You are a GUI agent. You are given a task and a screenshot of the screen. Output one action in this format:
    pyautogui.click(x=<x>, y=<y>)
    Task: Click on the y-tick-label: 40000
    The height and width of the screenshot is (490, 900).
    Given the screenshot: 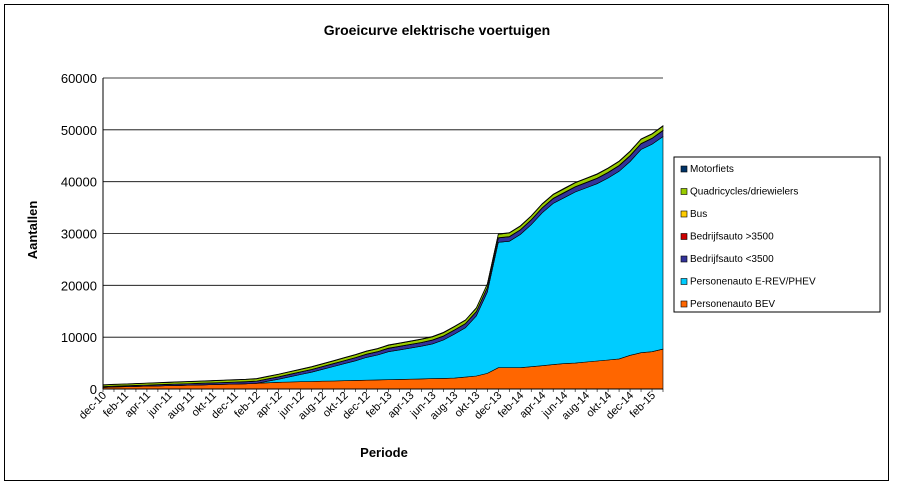 What is the action you would take?
    pyautogui.click(x=79, y=182)
    